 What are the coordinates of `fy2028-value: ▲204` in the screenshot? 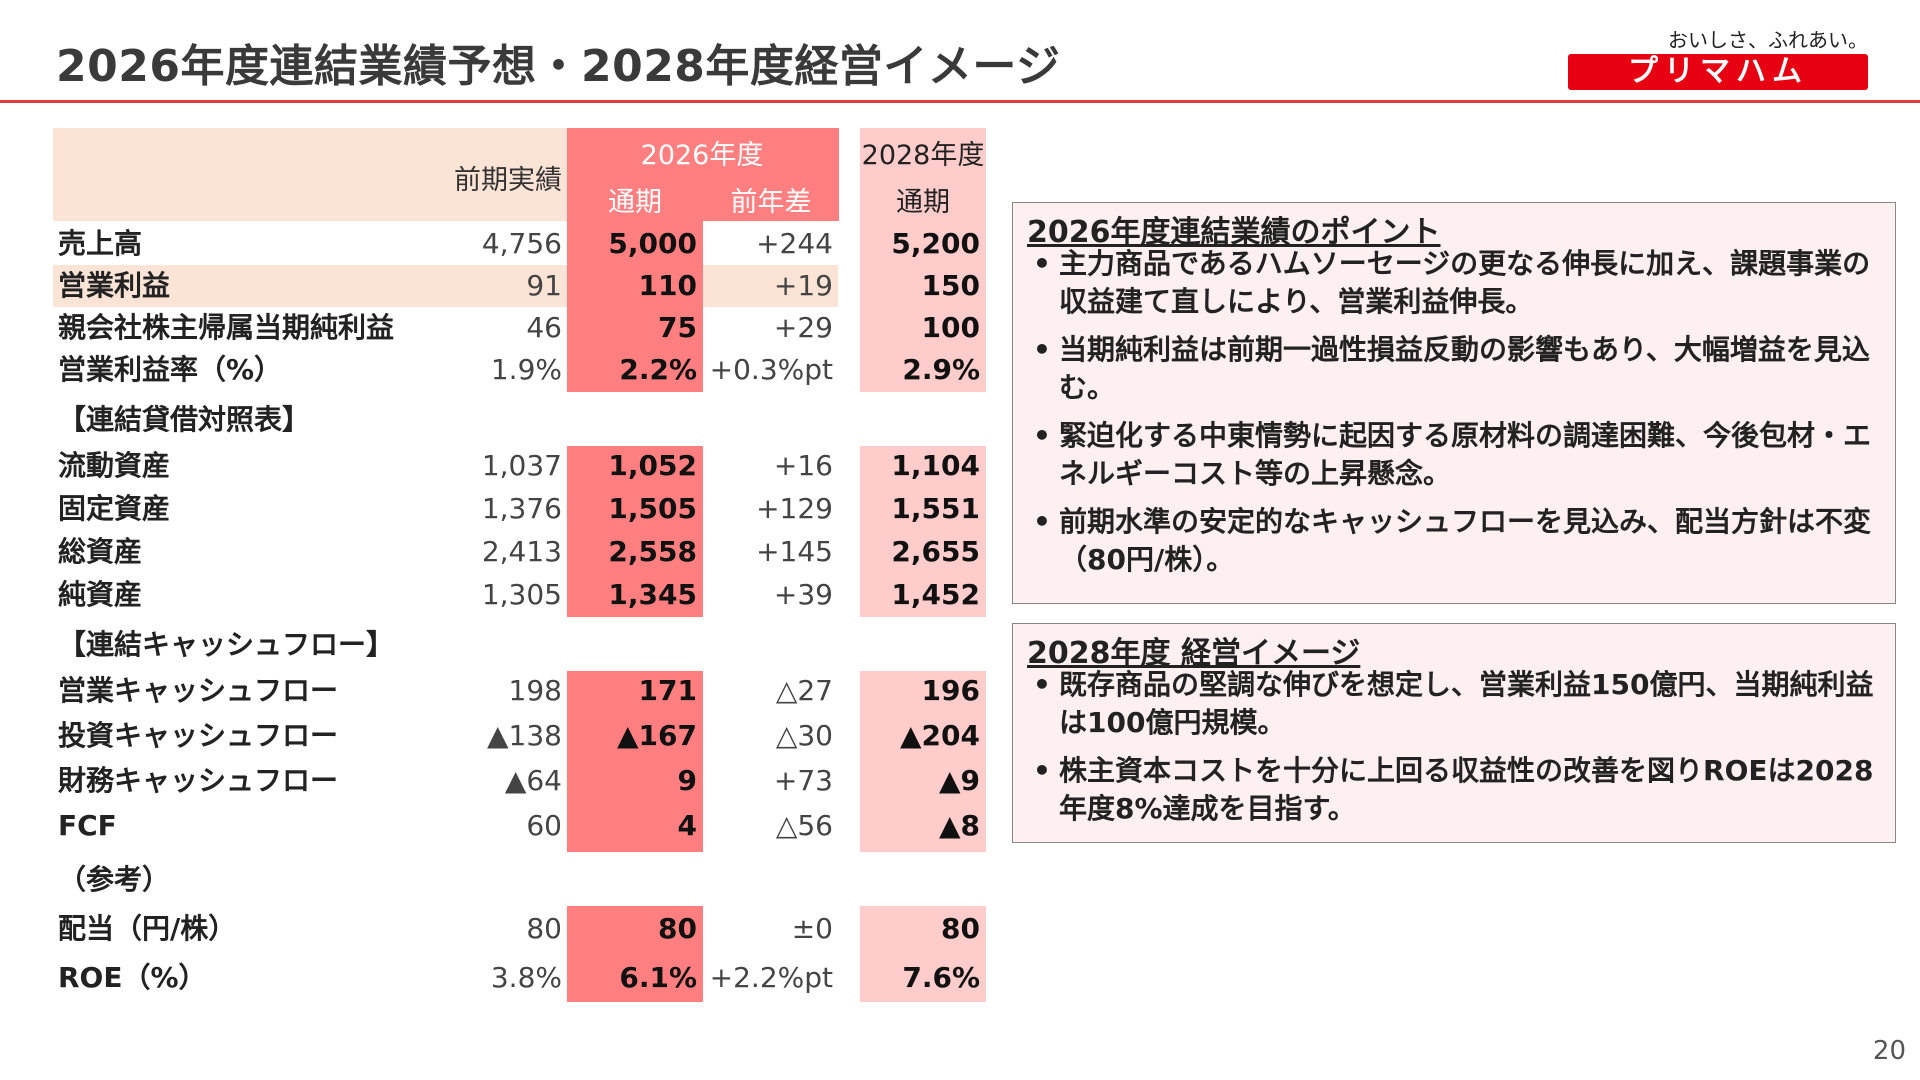 It's located at (940, 735).